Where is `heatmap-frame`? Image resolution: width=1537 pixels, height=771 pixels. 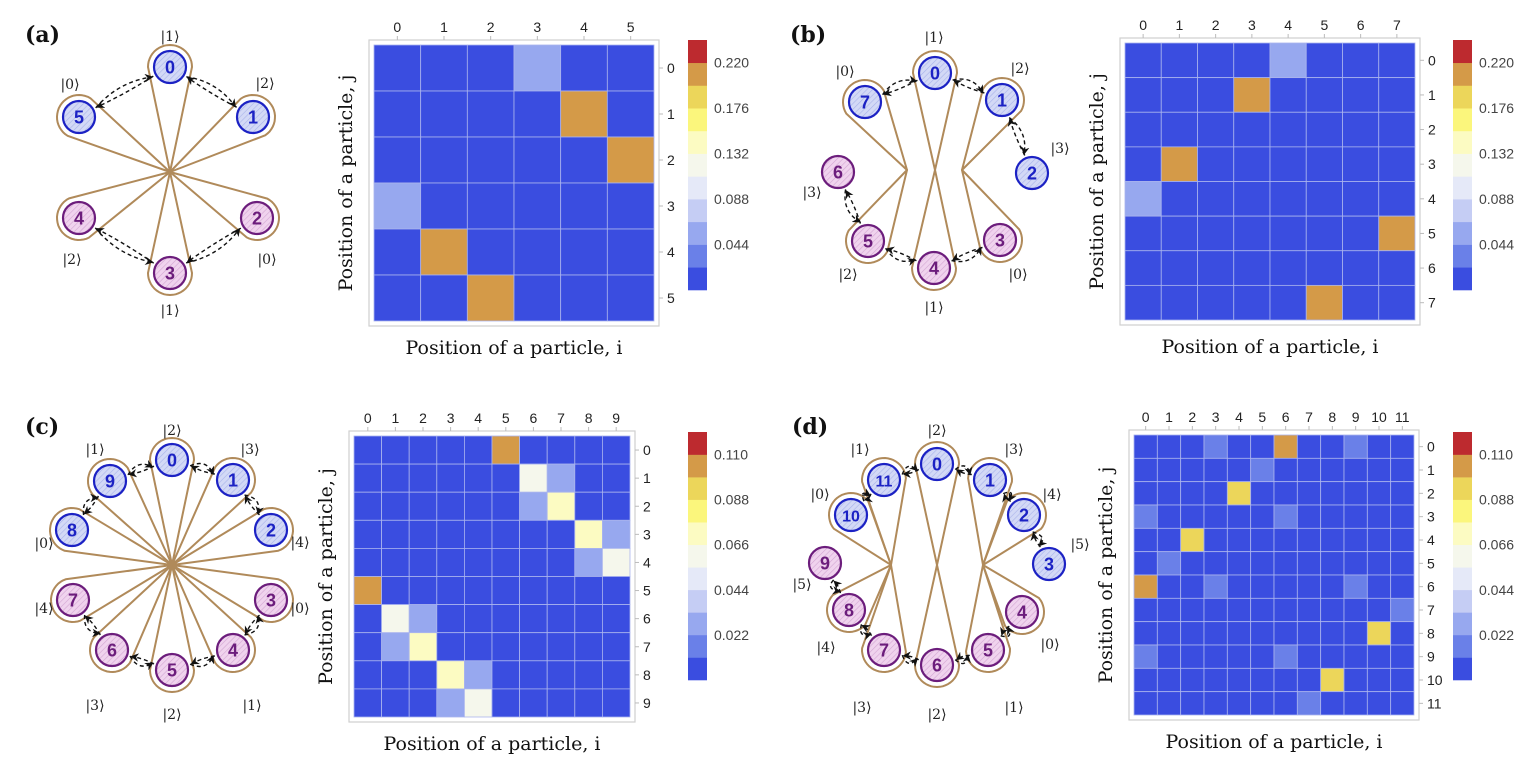 heatmap-frame is located at coordinates (1270, 181).